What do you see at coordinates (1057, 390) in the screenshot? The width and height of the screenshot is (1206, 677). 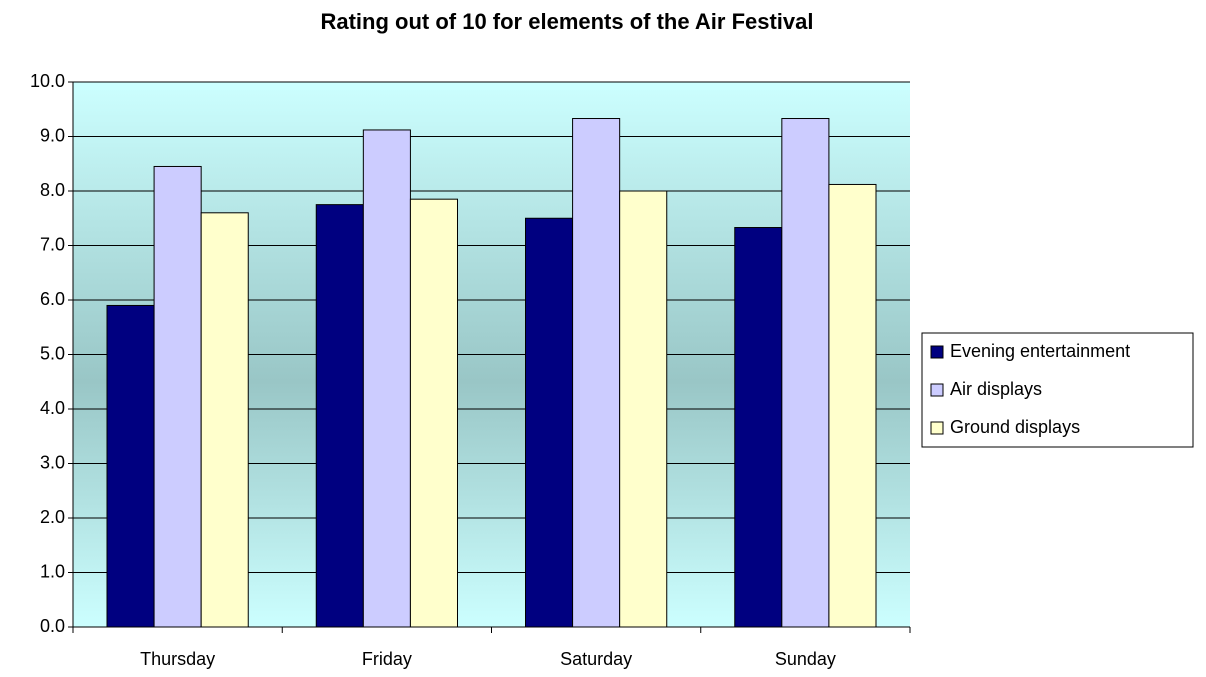 I see `legend-box` at bounding box center [1057, 390].